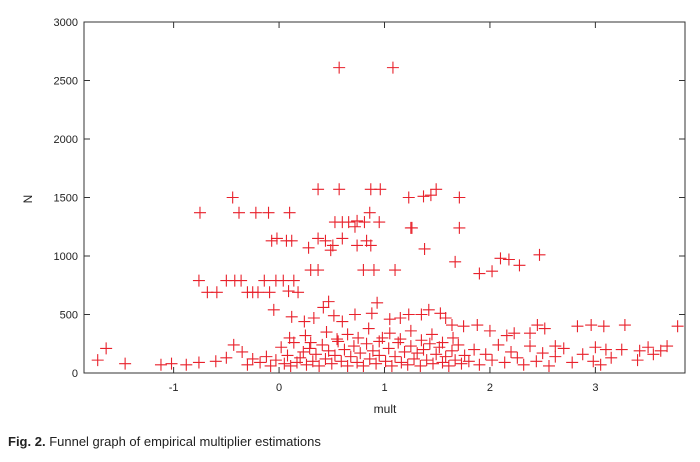 This screenshot has width=700, height=462. What do you see at coordinates (28, 199) in the screenshot?
I see `y-axis-title: N` at bounding box center [28, 199].